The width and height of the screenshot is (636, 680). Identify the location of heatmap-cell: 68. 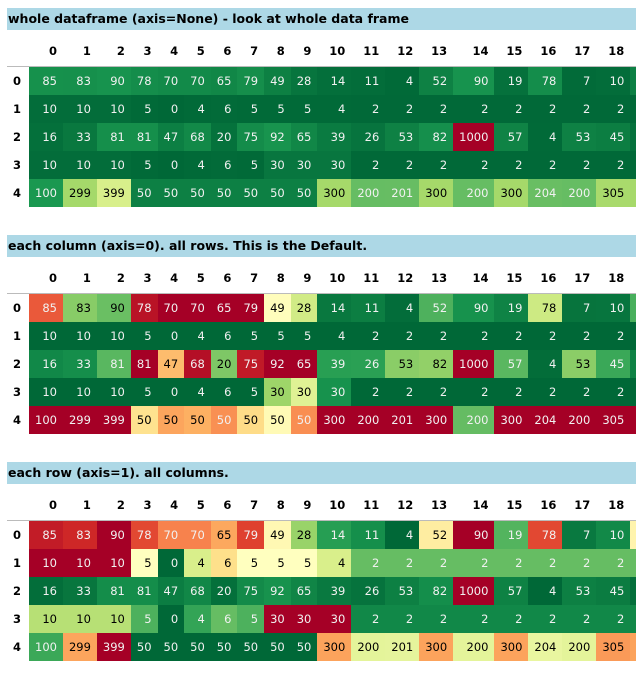
(197, 364).